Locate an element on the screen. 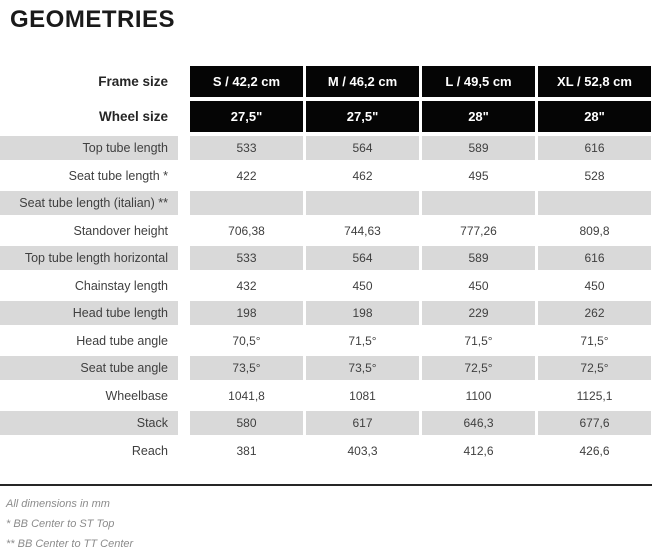  footnote-seat-tube: * BB Center to ST Top is located at coordinates (60, 524).